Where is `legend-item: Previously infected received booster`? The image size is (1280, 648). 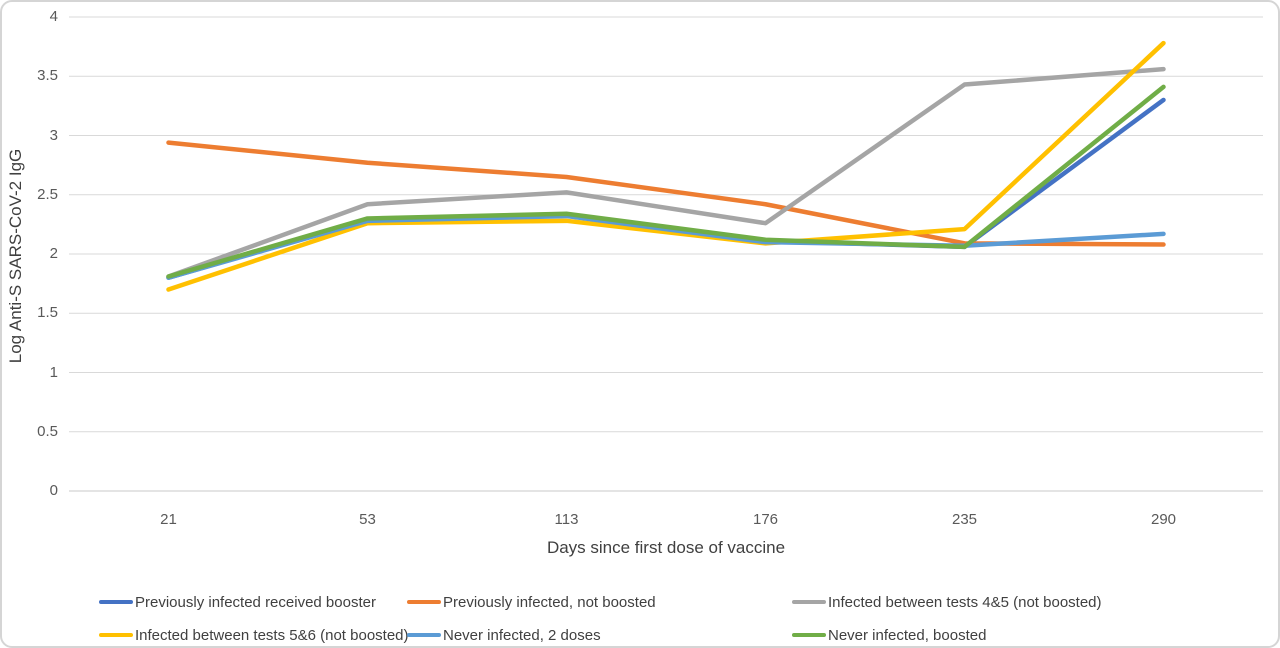
legend-item: Previously infected received booster is located at coordinates (237, 602).